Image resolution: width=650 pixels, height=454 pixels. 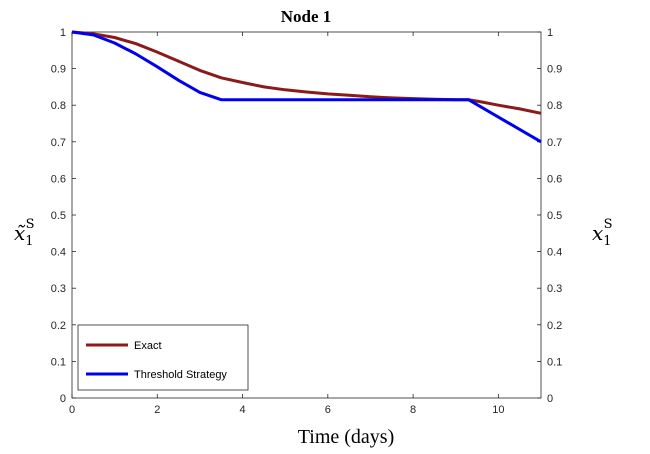 What do you see at coordinates (607, 241) in the screenshot?
I see `y-label-right-sub: 1` at bounding box center [607, 241].